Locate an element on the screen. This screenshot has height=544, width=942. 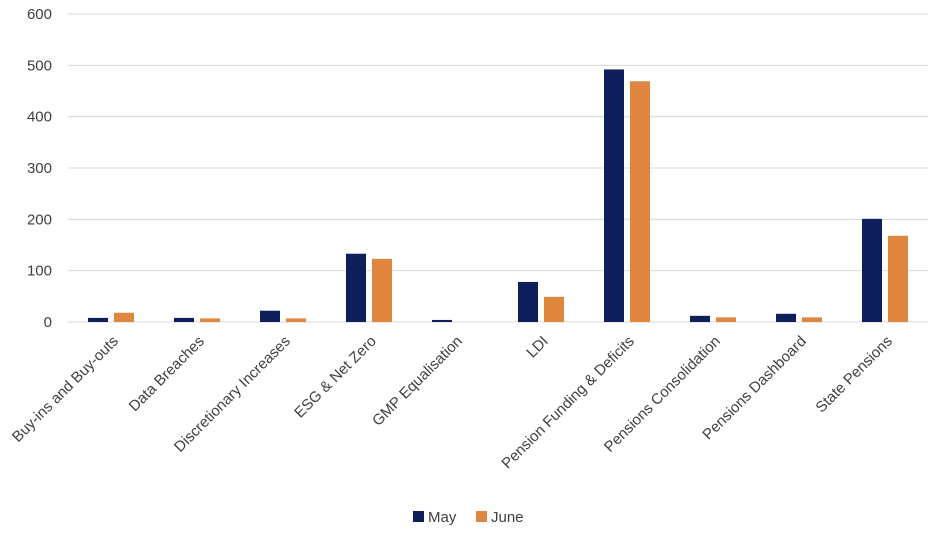
x-category-label: Data Breaches is located at coordinates (167, 374).